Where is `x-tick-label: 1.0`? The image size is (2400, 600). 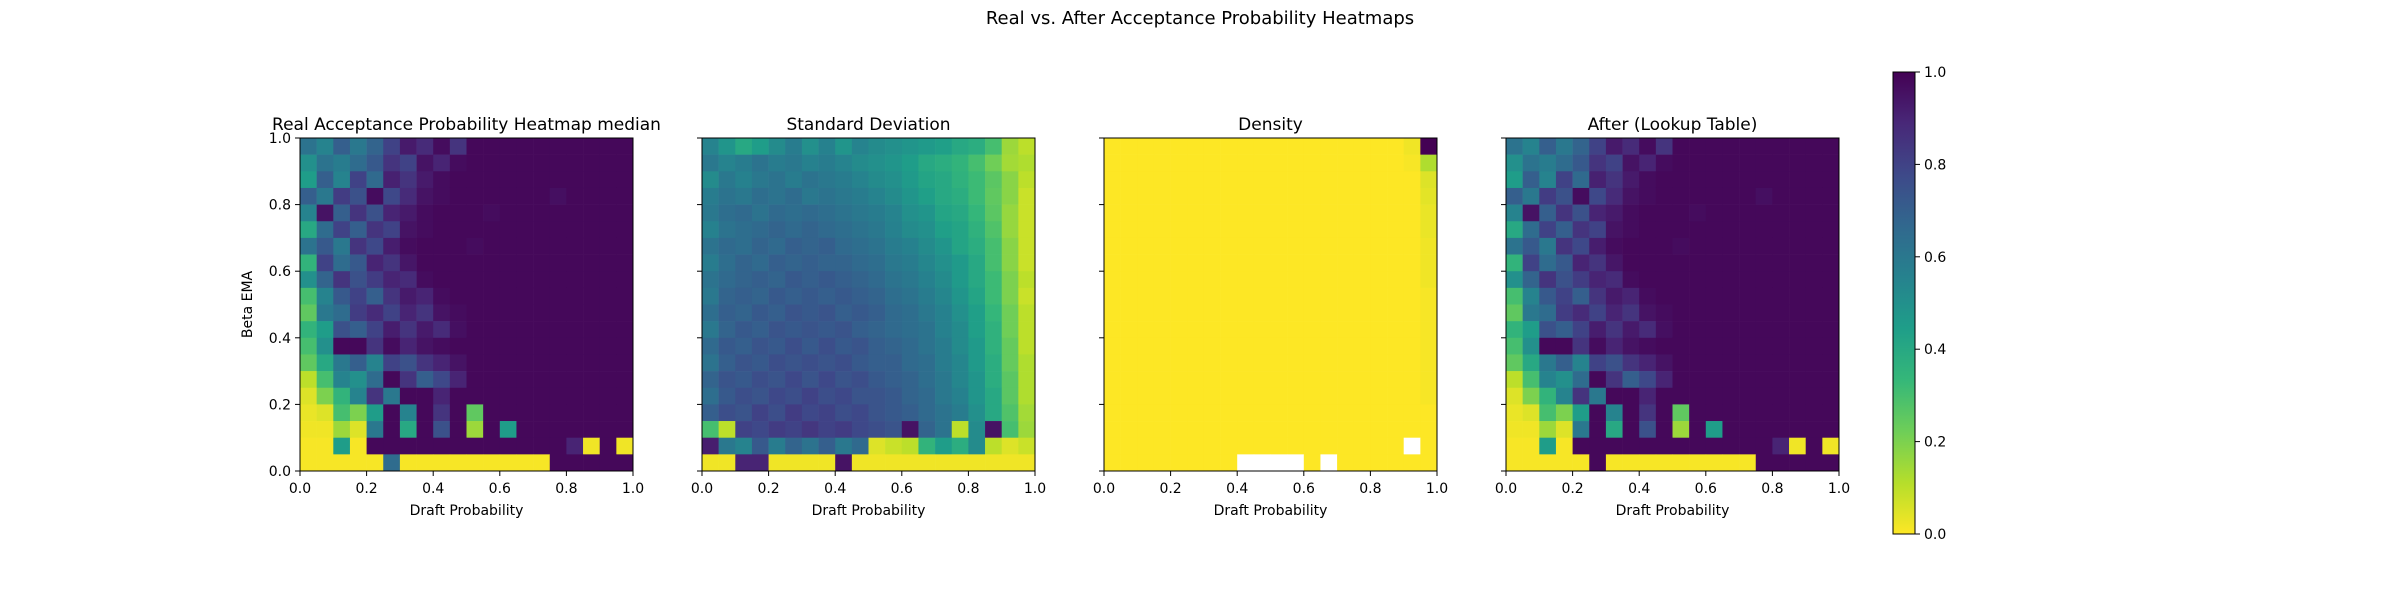
x-tick-label: 1.0 is located at coordinates (1437, 489).